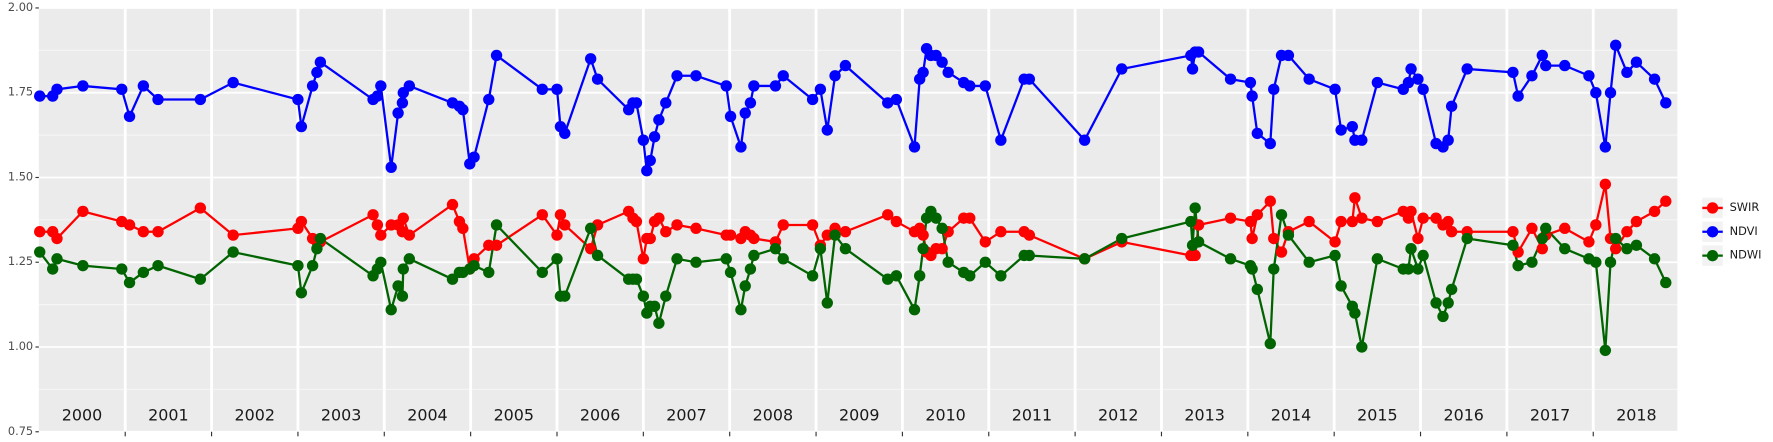 The width and height of the screenshot is (1773, 442). What do you see at coordinates (20, 92) in the screenshot?
I see `y-tick-label: 1.75` at bounding box center [20, 92].